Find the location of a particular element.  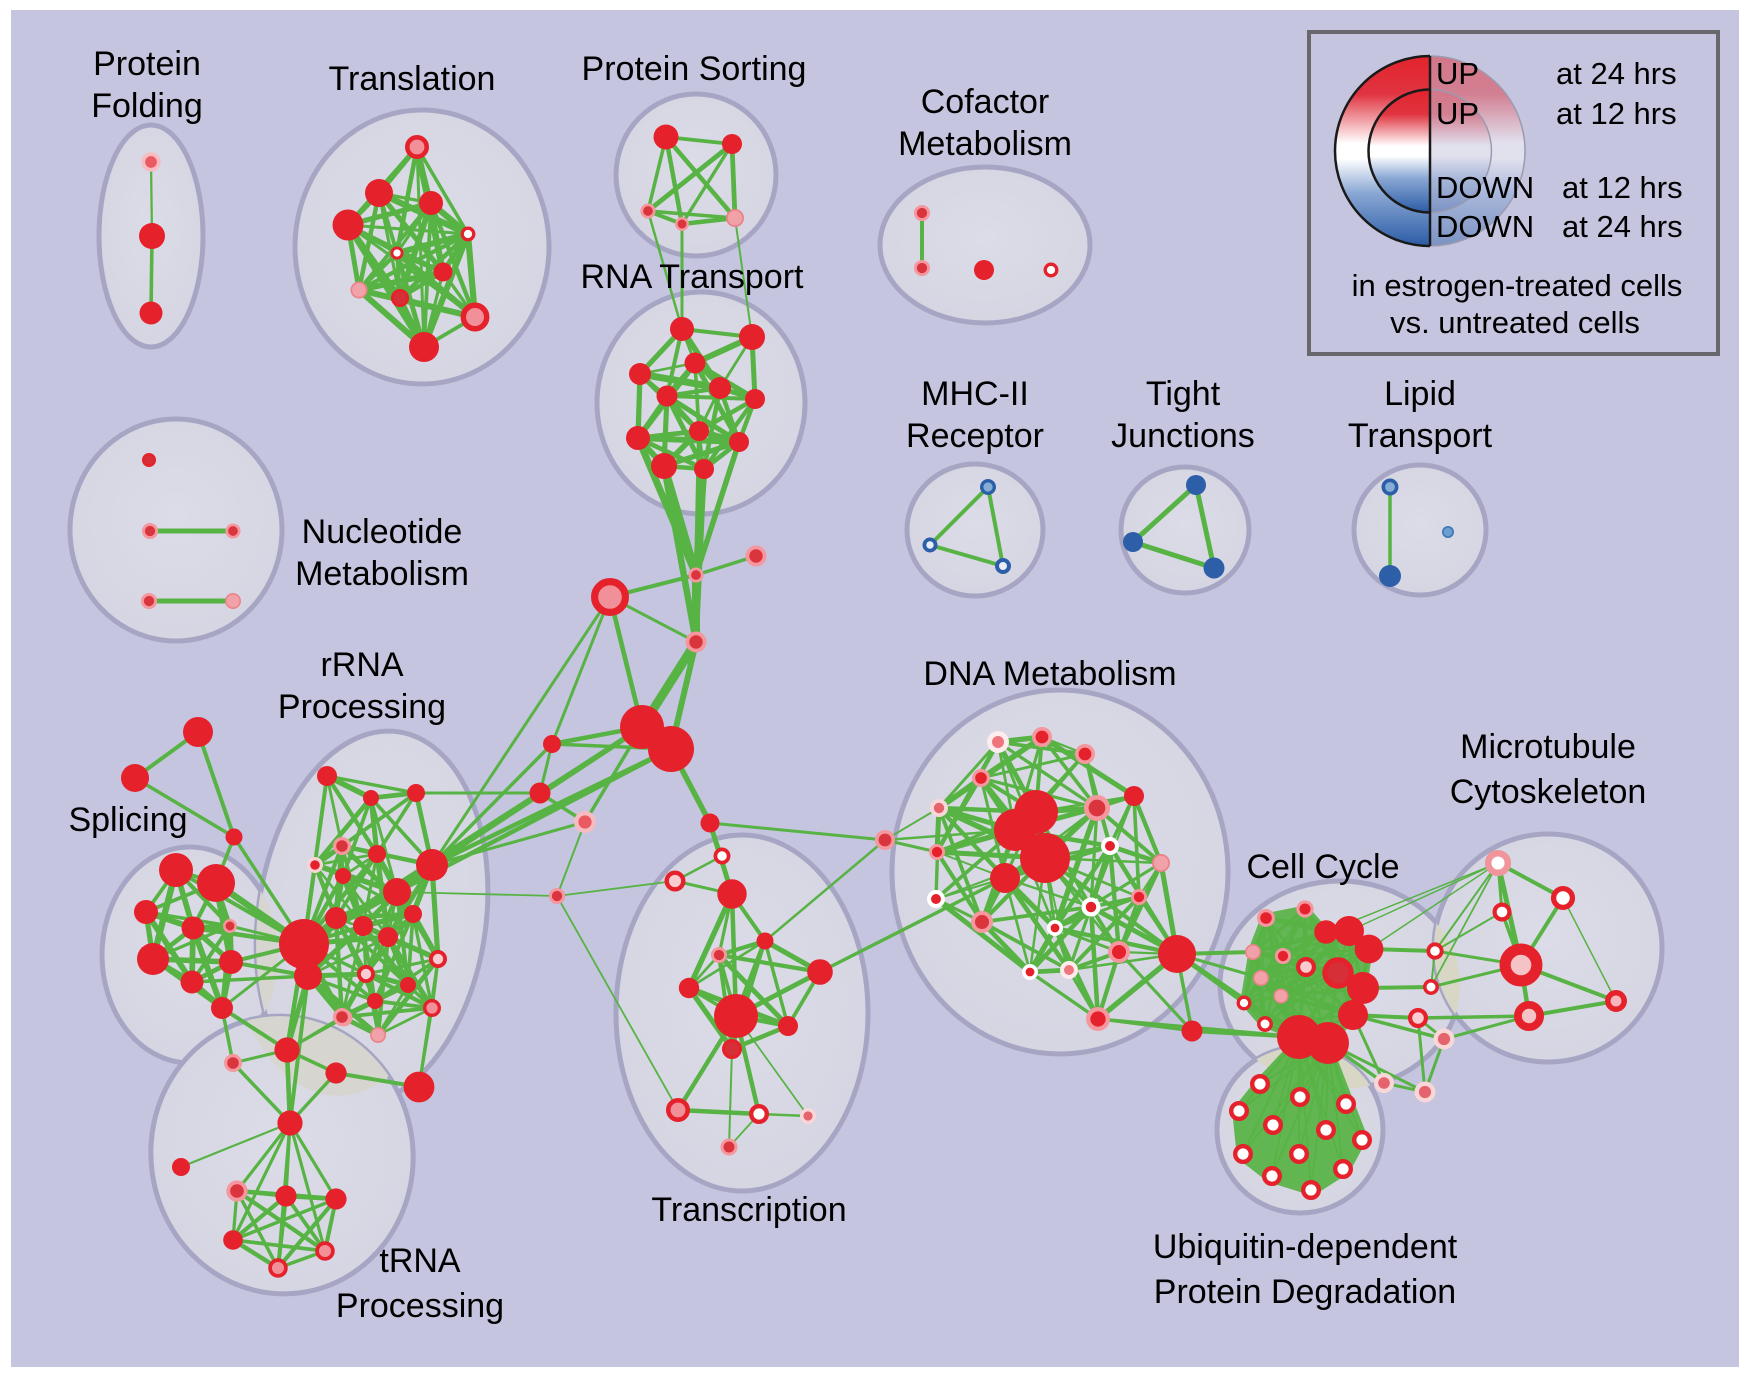

svg-text: Protein Sorting is located at coordinates (694, 69).